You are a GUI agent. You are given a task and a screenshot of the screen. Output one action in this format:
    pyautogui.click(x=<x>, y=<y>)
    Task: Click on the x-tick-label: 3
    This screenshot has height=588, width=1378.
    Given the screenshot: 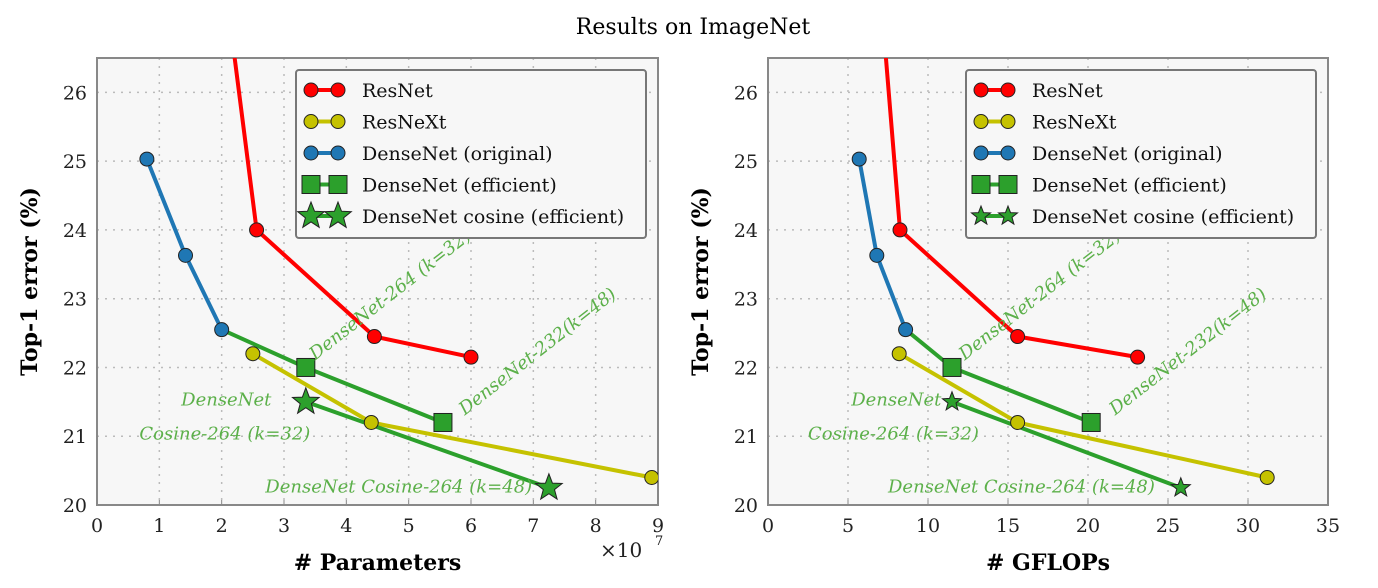 What is the action you would take?
    pyautogui.click(x=284, y=526)
    